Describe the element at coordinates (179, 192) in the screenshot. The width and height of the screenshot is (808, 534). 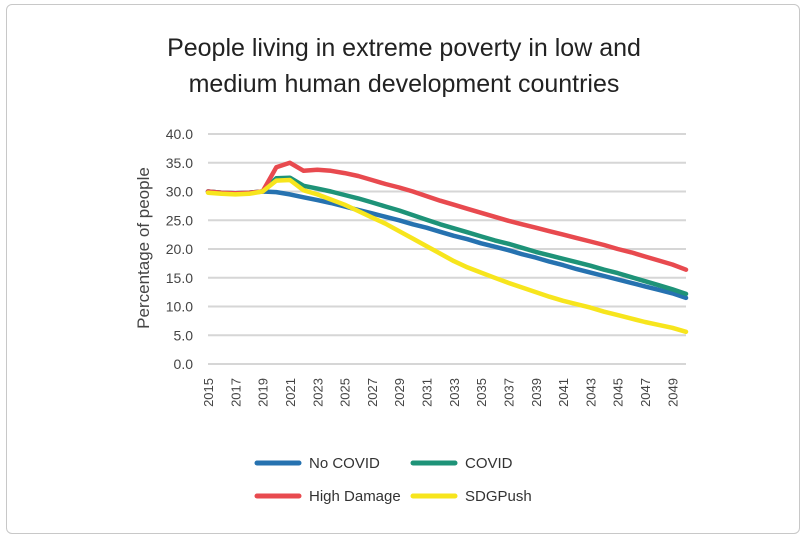
I see `y-tick-label: 30.0` at that location.